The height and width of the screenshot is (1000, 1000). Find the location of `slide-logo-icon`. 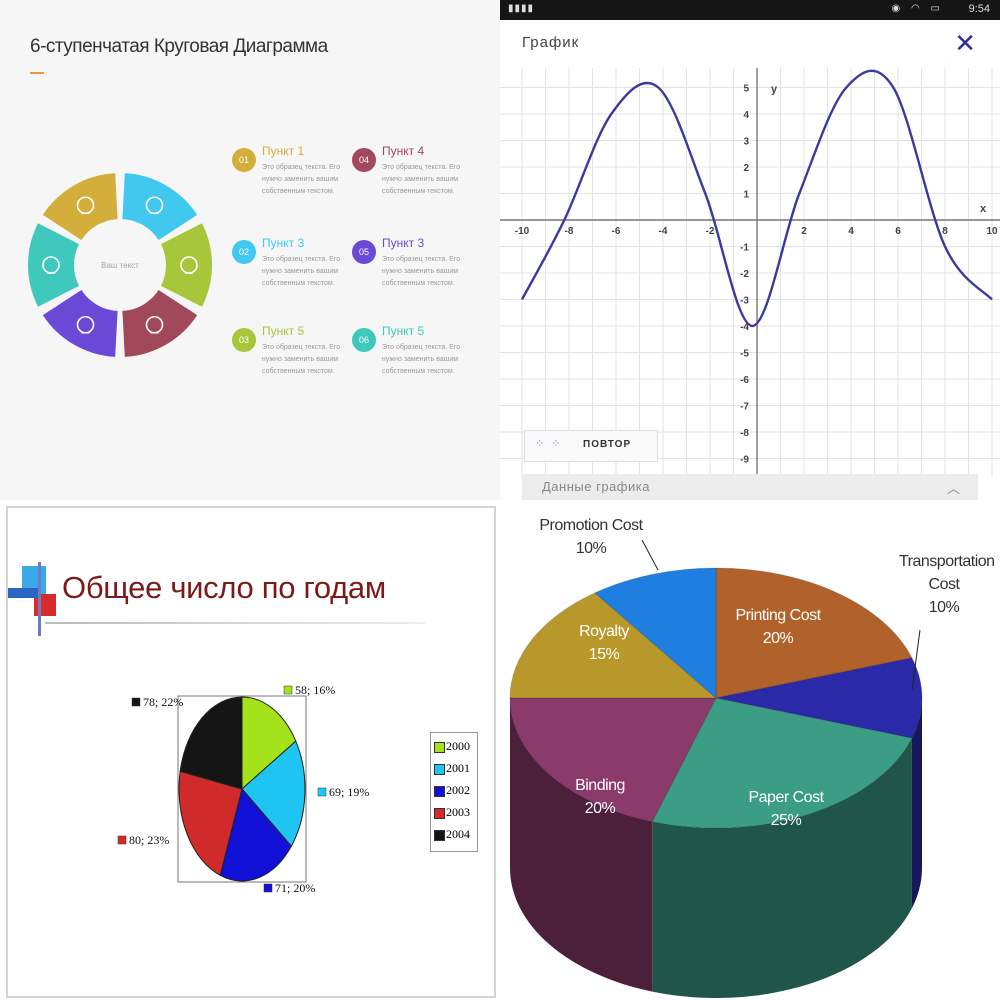

slide-logo-icon is located at coordinates (32, 599).